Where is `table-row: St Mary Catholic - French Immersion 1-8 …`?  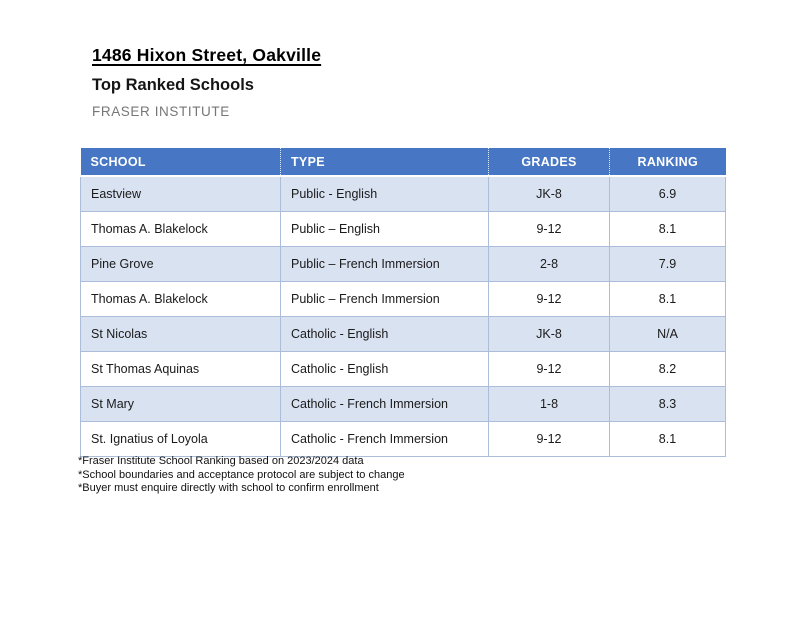 table-row: St Mary Catholic - French Immersion 1-8 … is located at coordinates (403, 404).